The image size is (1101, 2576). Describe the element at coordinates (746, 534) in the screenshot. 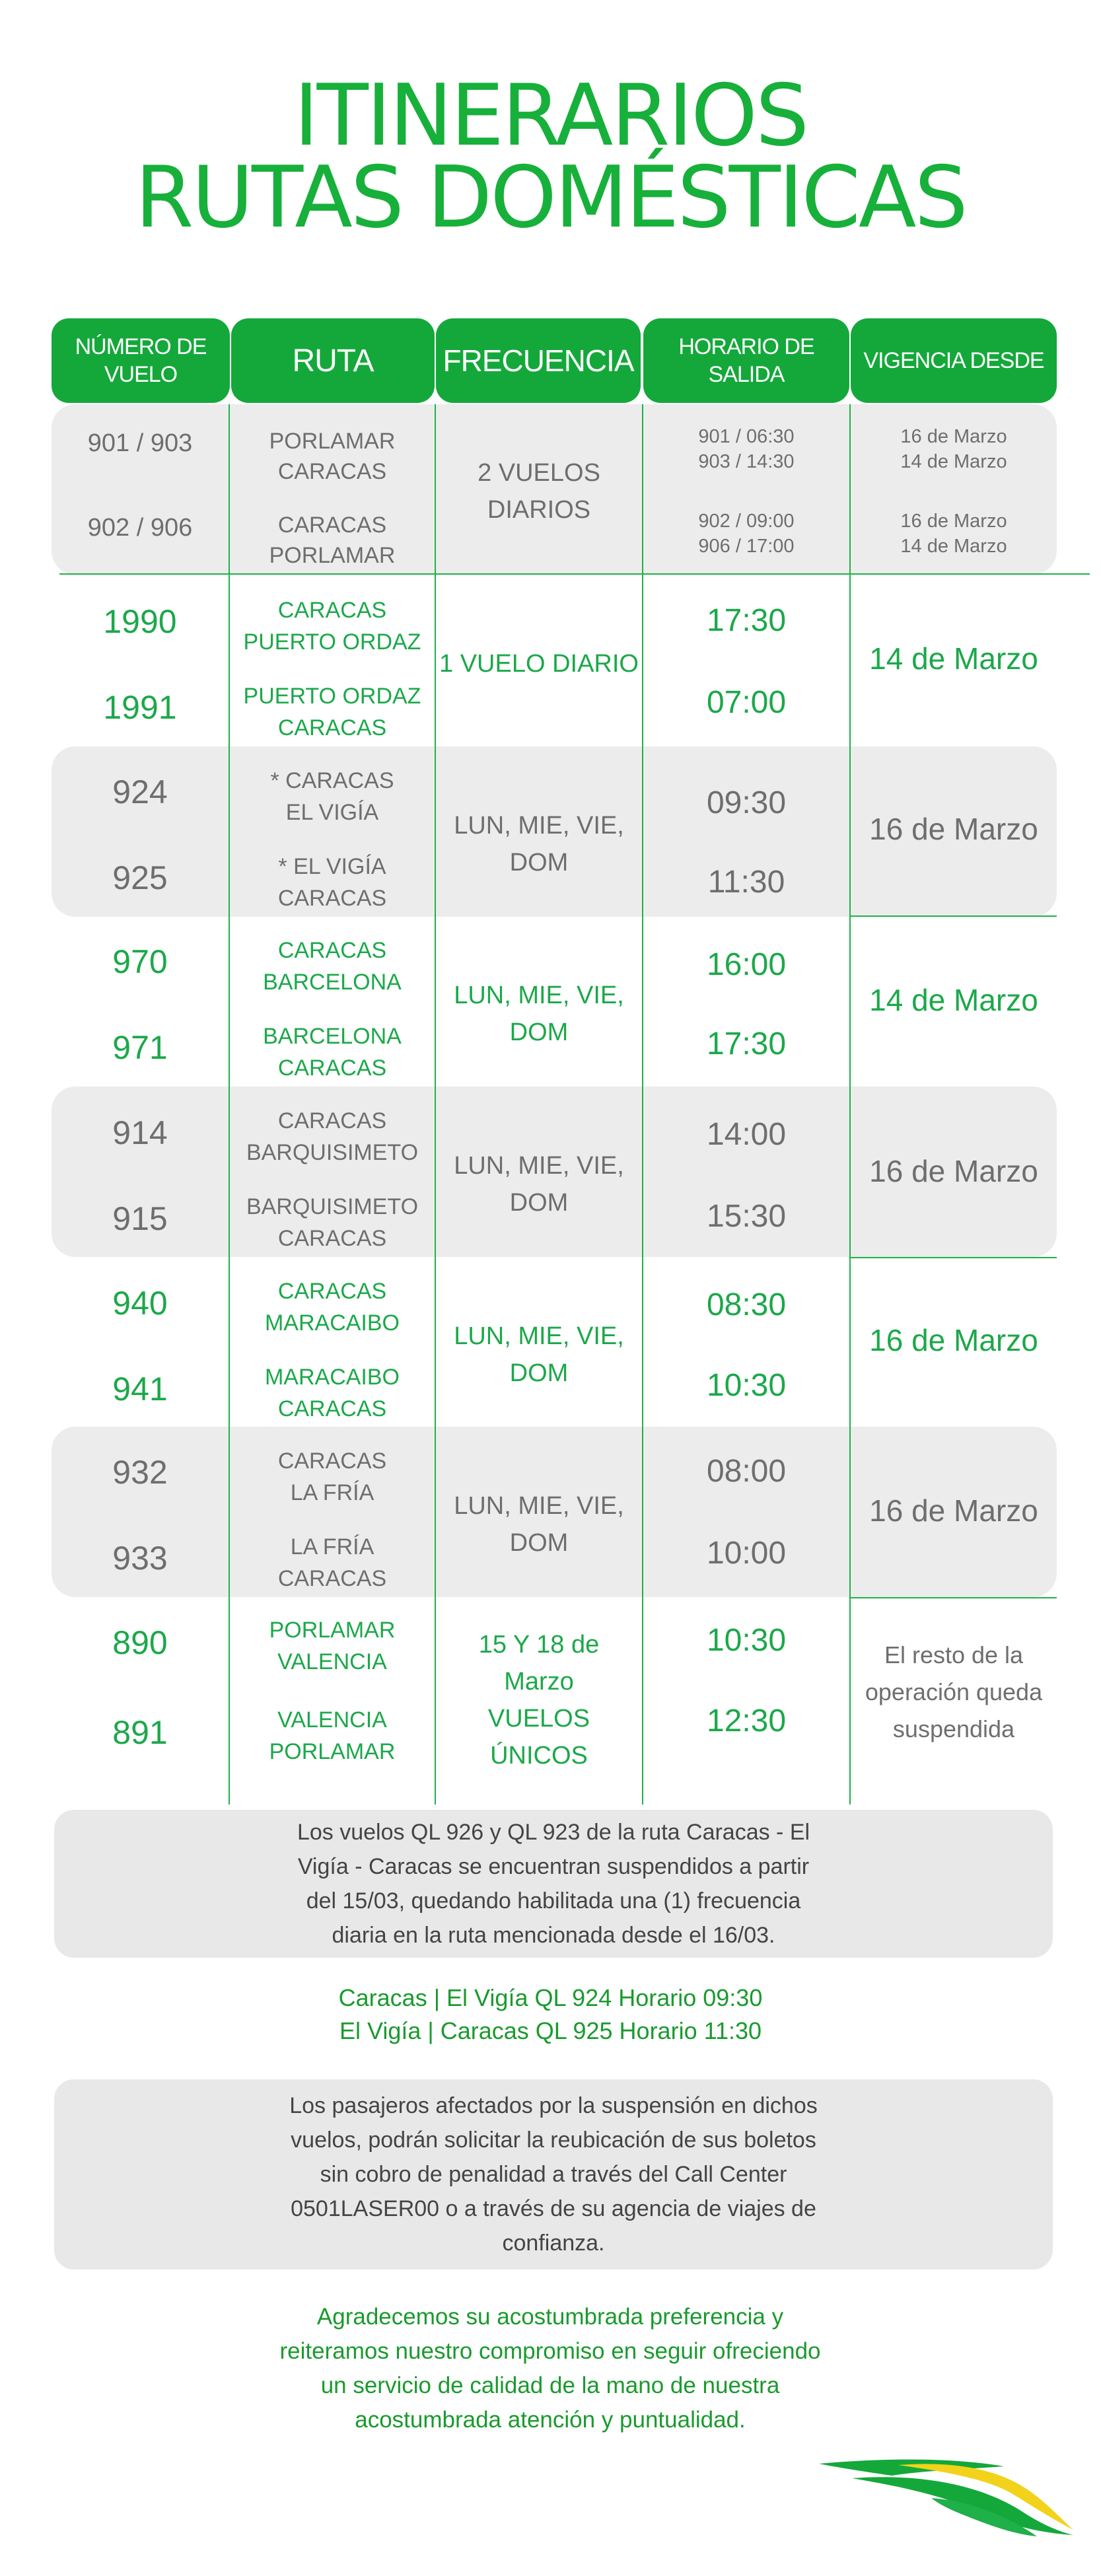

I see `departure-time-cell: 902 / 09:00 906 / 17:00` at that location.